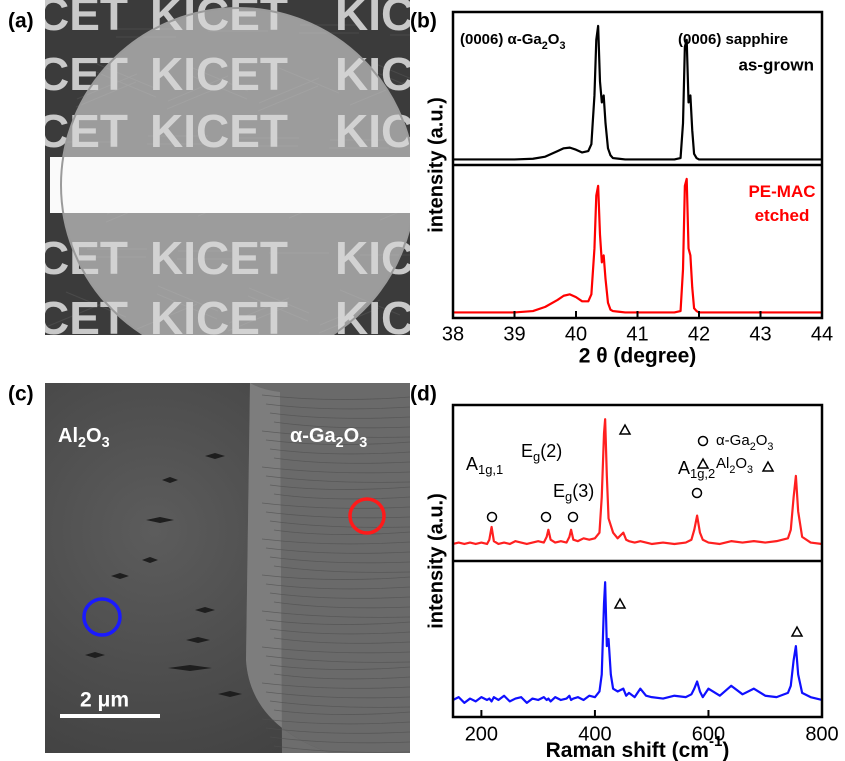 This screenshot has width=845, height=761. I want to click on text-part: (0006) sapphire, so click(733, 39).